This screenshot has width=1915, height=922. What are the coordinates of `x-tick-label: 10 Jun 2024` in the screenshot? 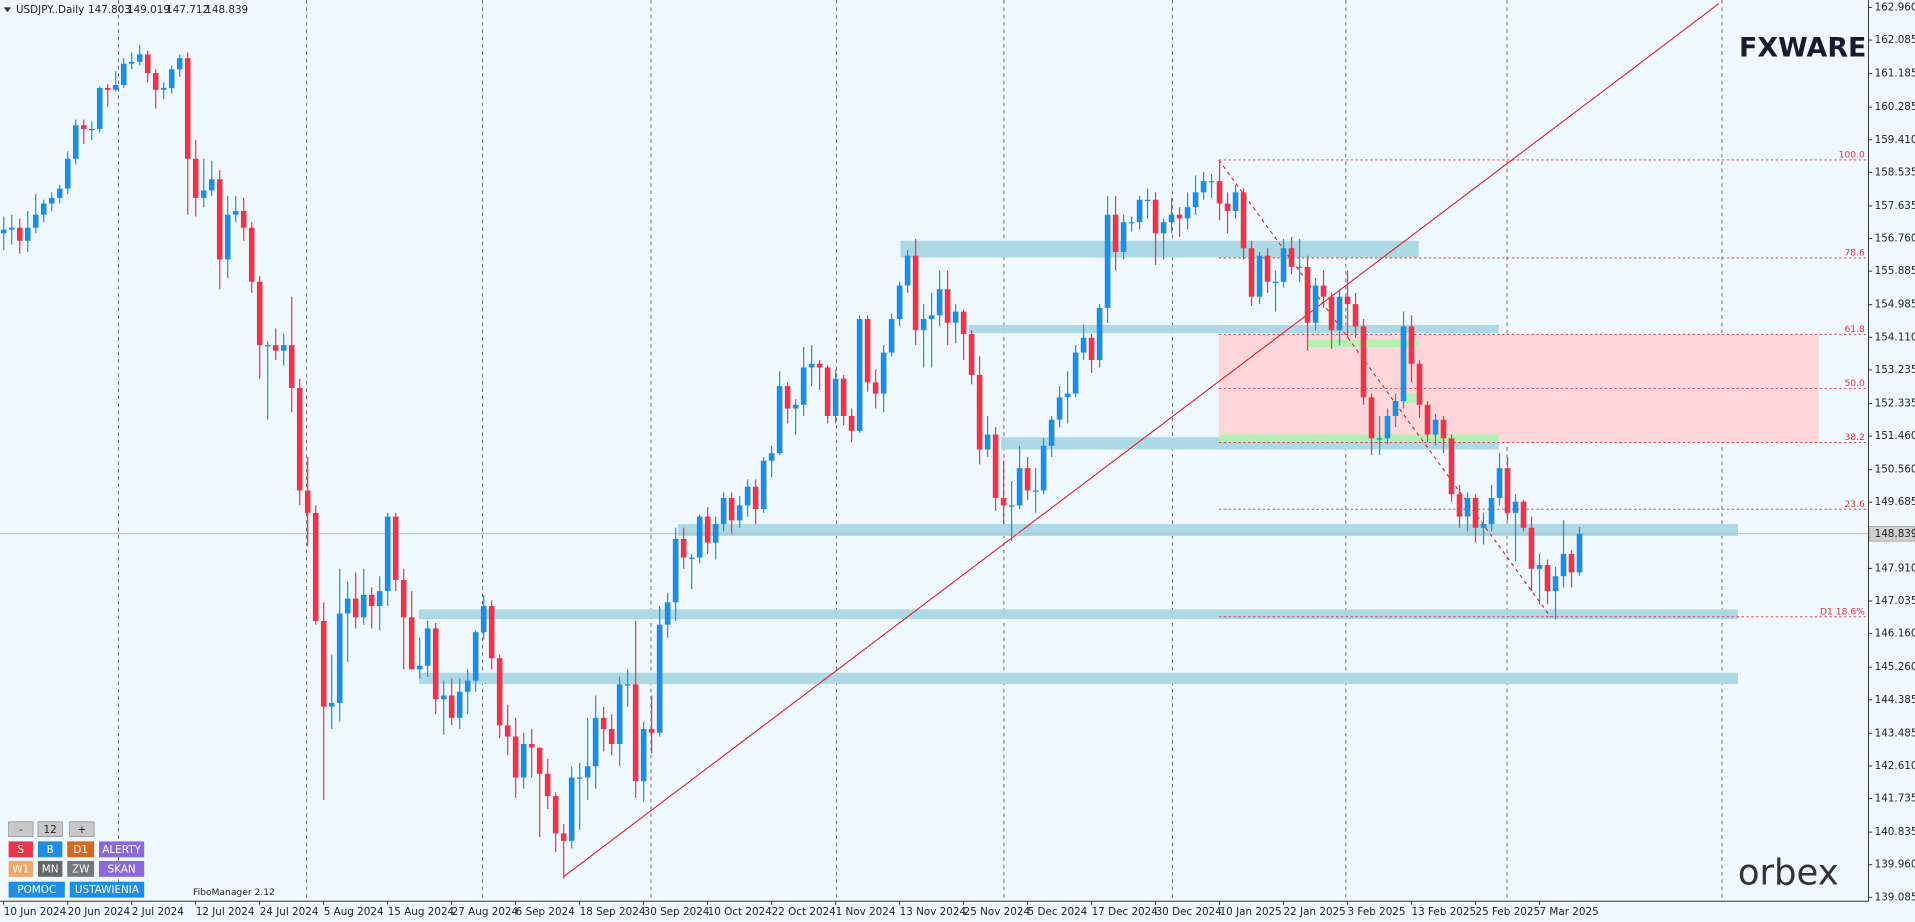 It's located at (35, 912).